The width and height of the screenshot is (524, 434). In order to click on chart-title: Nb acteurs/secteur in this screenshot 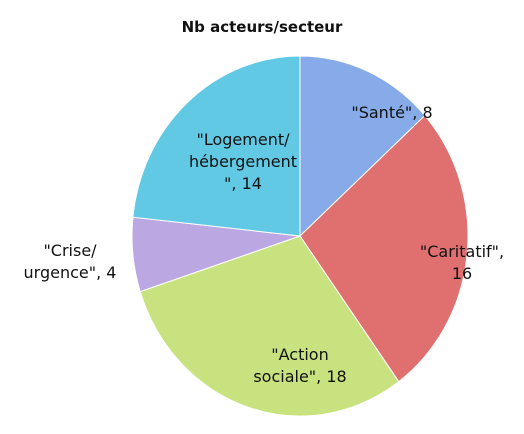, I will do `click(262, 27)`.